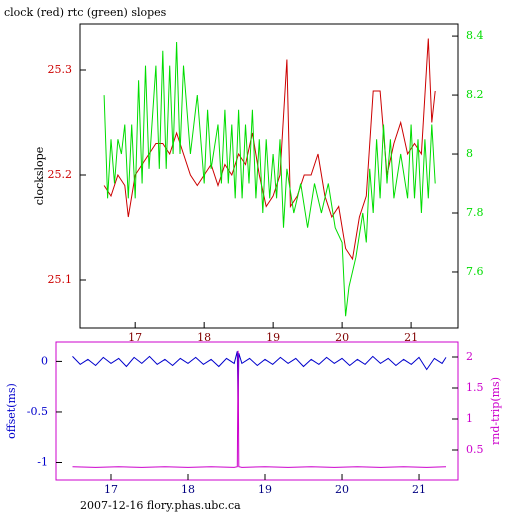 The image size is (512, 512). I want to click on y-tick-label: 25.1, so click(60, 279).